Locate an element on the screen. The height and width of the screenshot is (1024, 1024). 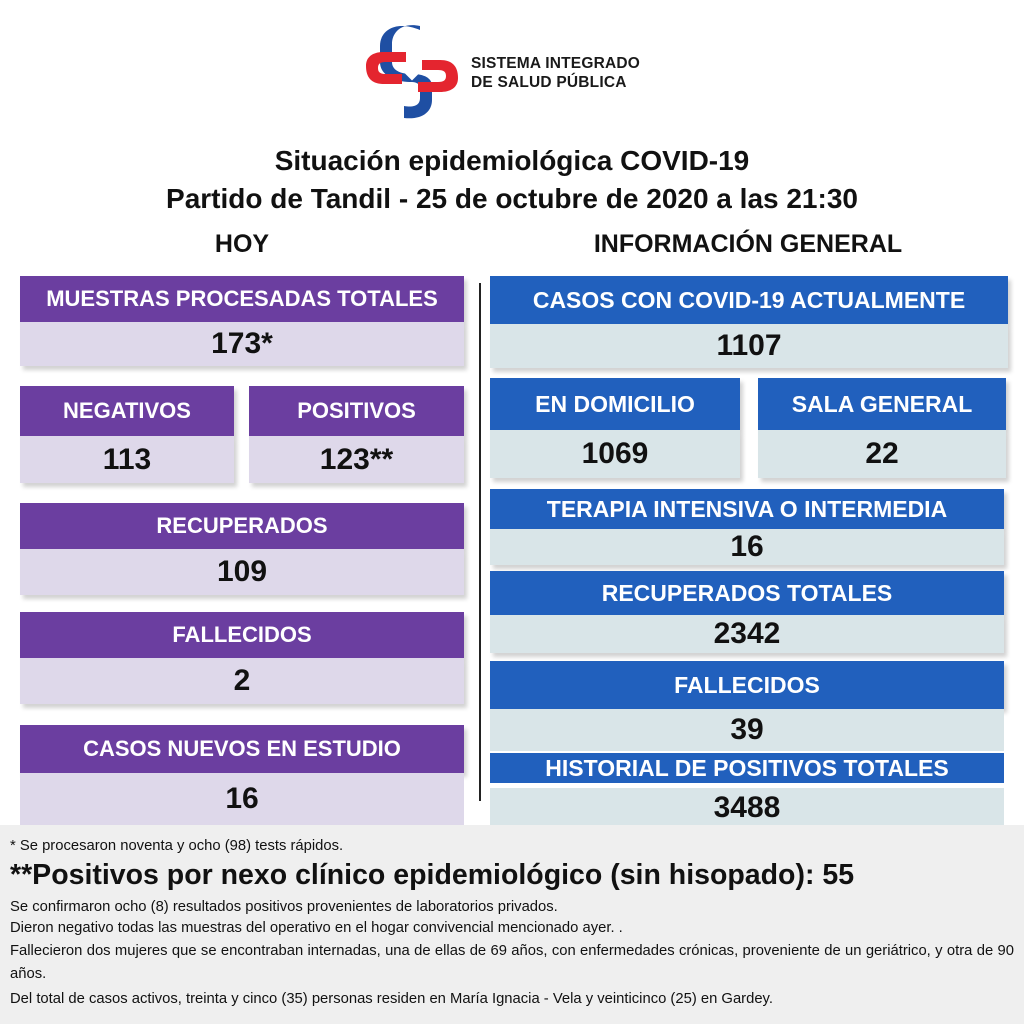
historial-label: HISTORIAL DE POSITIVOS TOTALES is located at coordinates (747, 768).